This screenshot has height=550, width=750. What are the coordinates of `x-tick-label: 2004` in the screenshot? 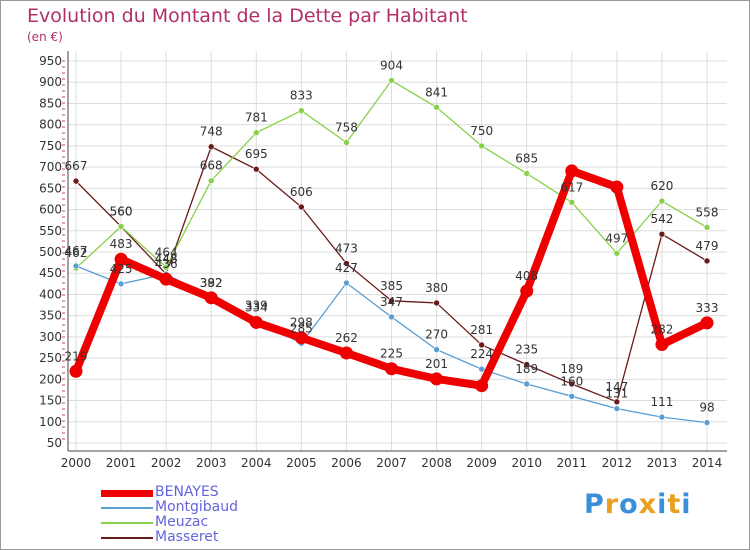 It's located at (256, 463).